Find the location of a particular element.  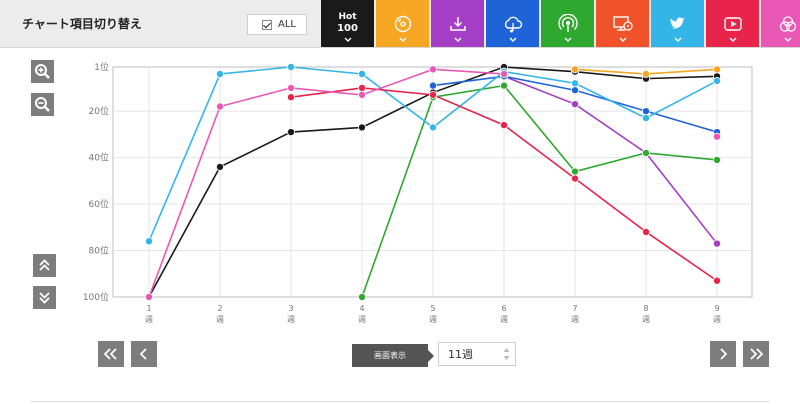

tab-radio is located at coordinates (567, 23).